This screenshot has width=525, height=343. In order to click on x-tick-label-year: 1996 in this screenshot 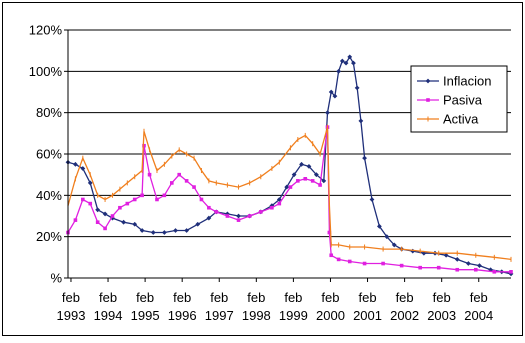, I will do `click(182, 315)`.